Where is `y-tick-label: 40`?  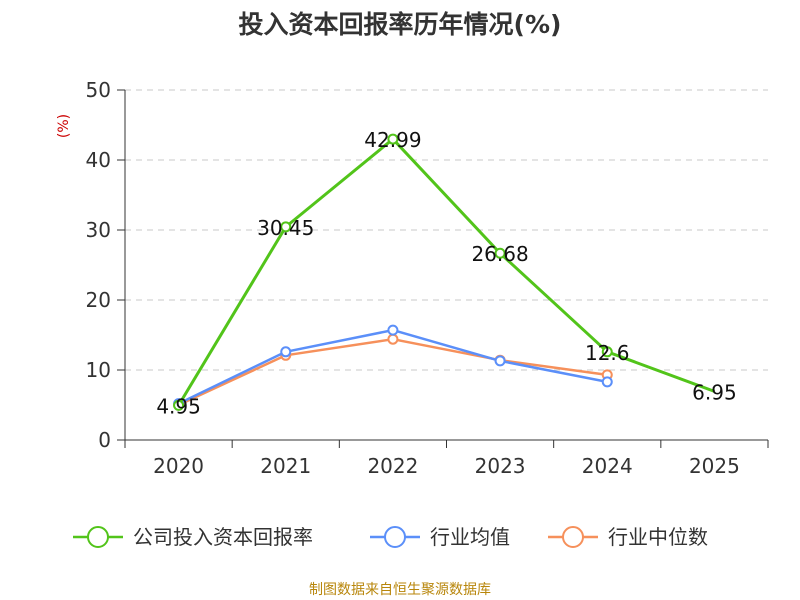
y-tick-label: 40 is located at coordinates (98, 160).